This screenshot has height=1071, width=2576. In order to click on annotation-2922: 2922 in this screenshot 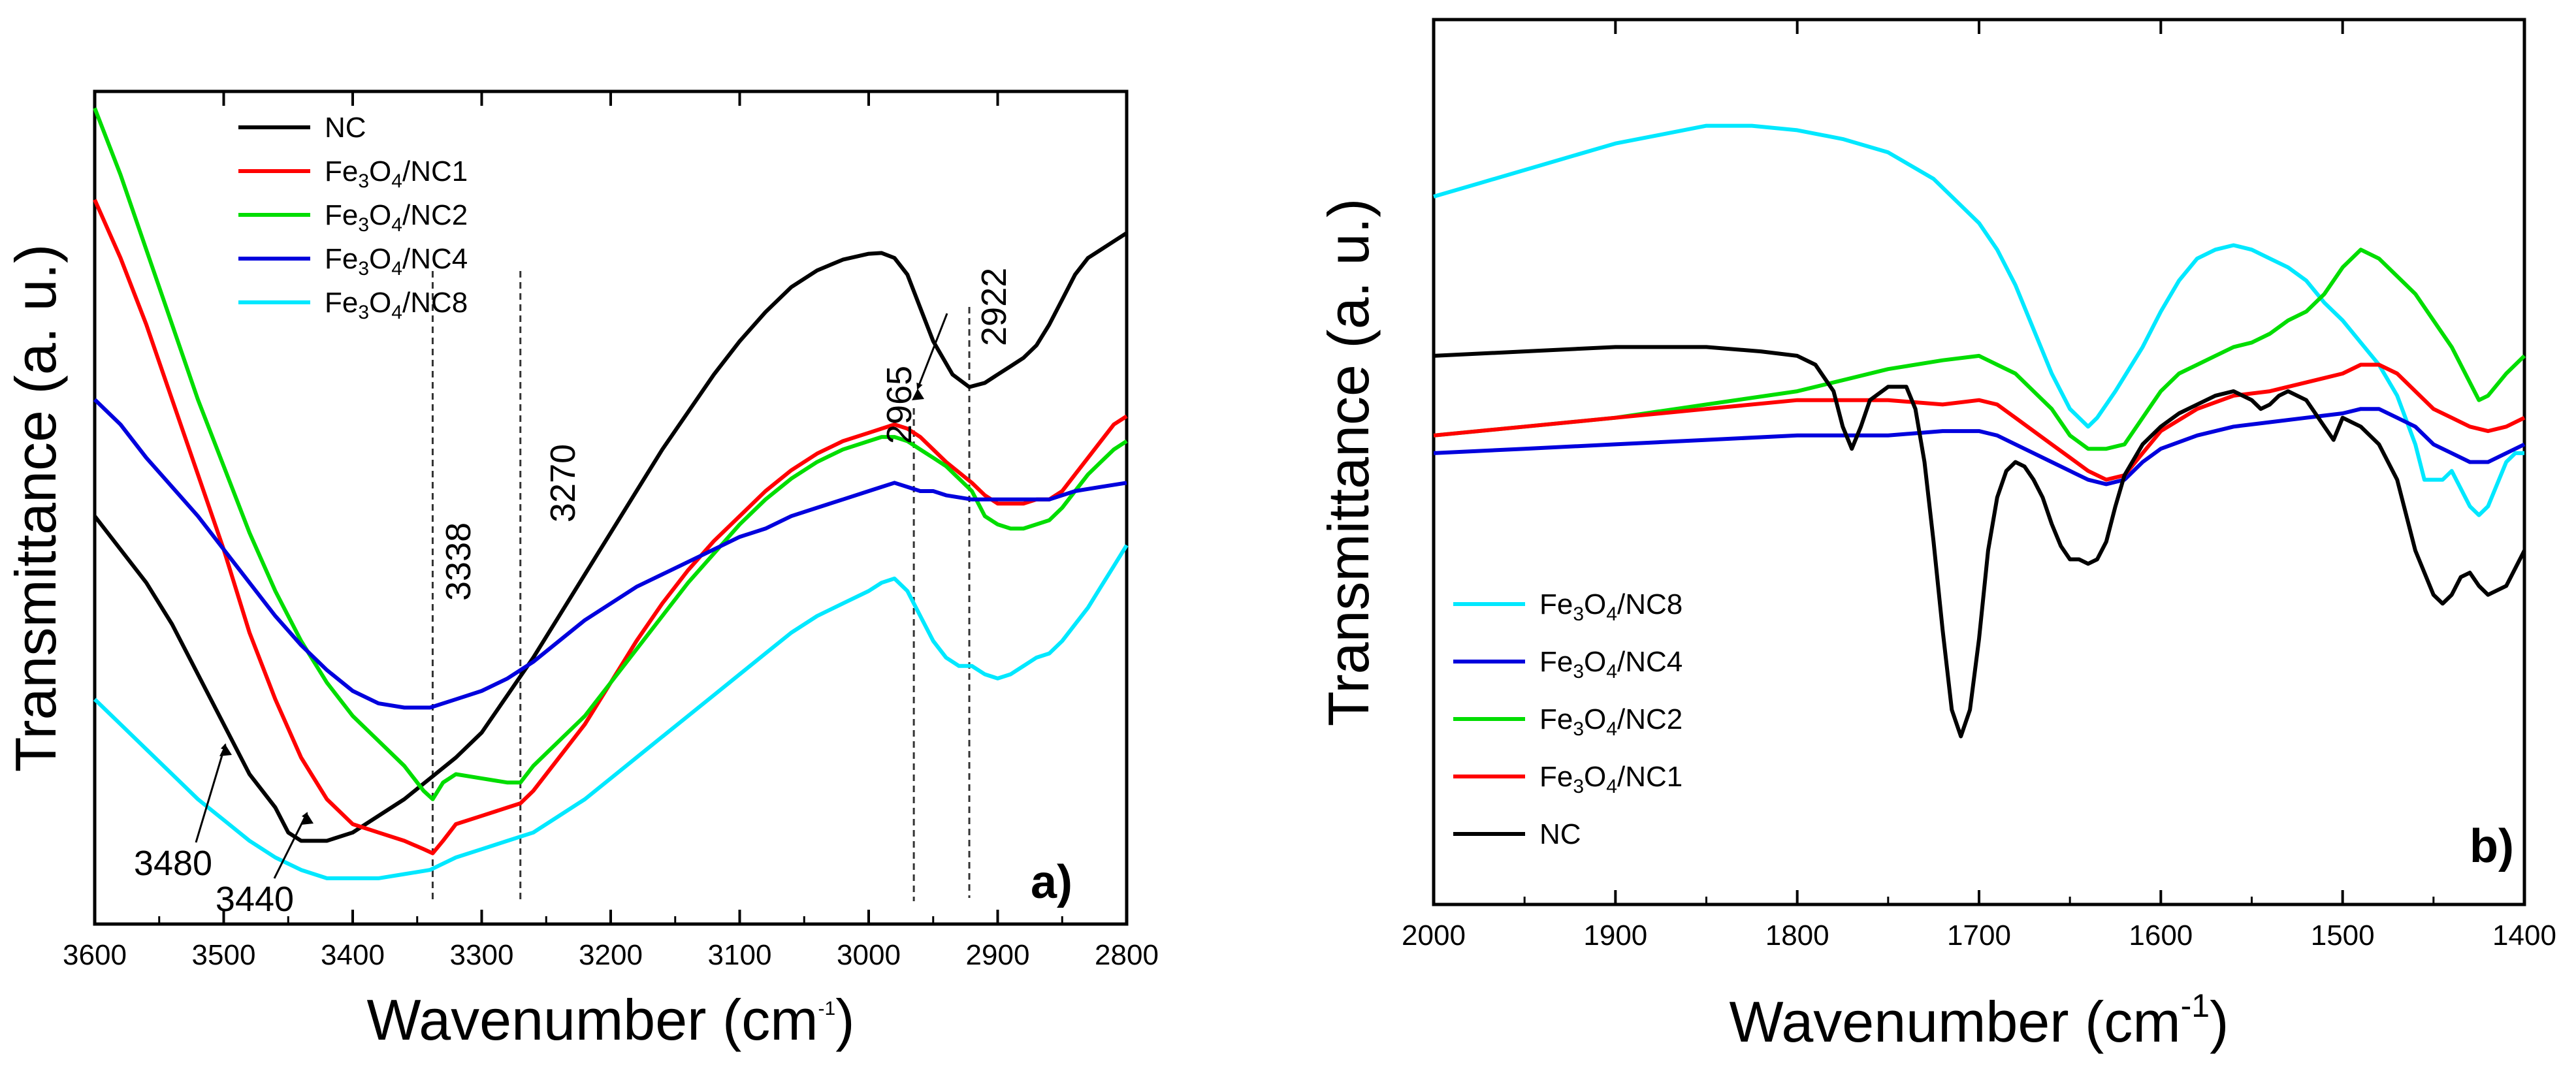, I will do `click(994, 307)`.